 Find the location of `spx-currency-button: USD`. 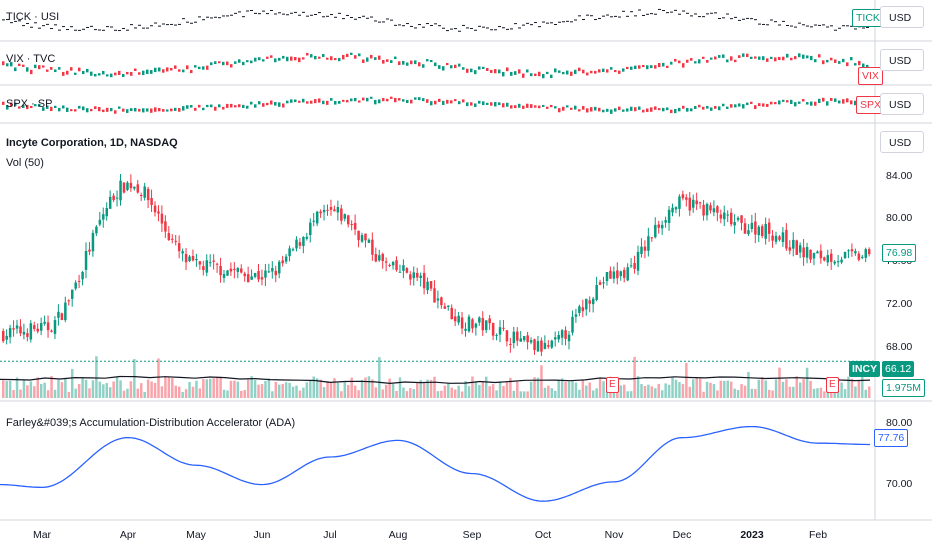

spx-currency-button: USD is located at coordinates (902, 104).